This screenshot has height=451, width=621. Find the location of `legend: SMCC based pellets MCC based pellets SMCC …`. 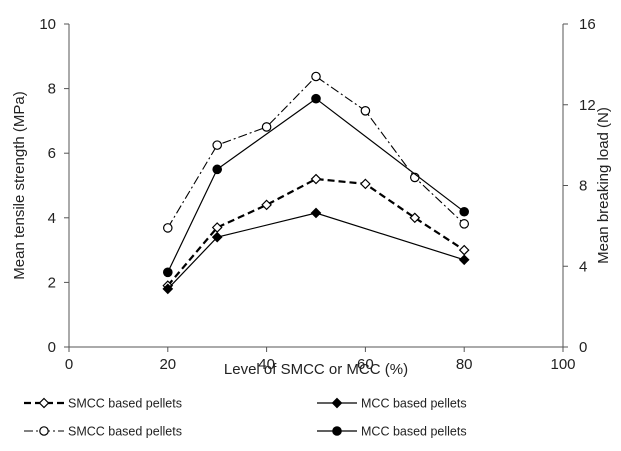

legend: SMCC based pellets MCC based pellets SMCC … is located at coordinates (245, 418).